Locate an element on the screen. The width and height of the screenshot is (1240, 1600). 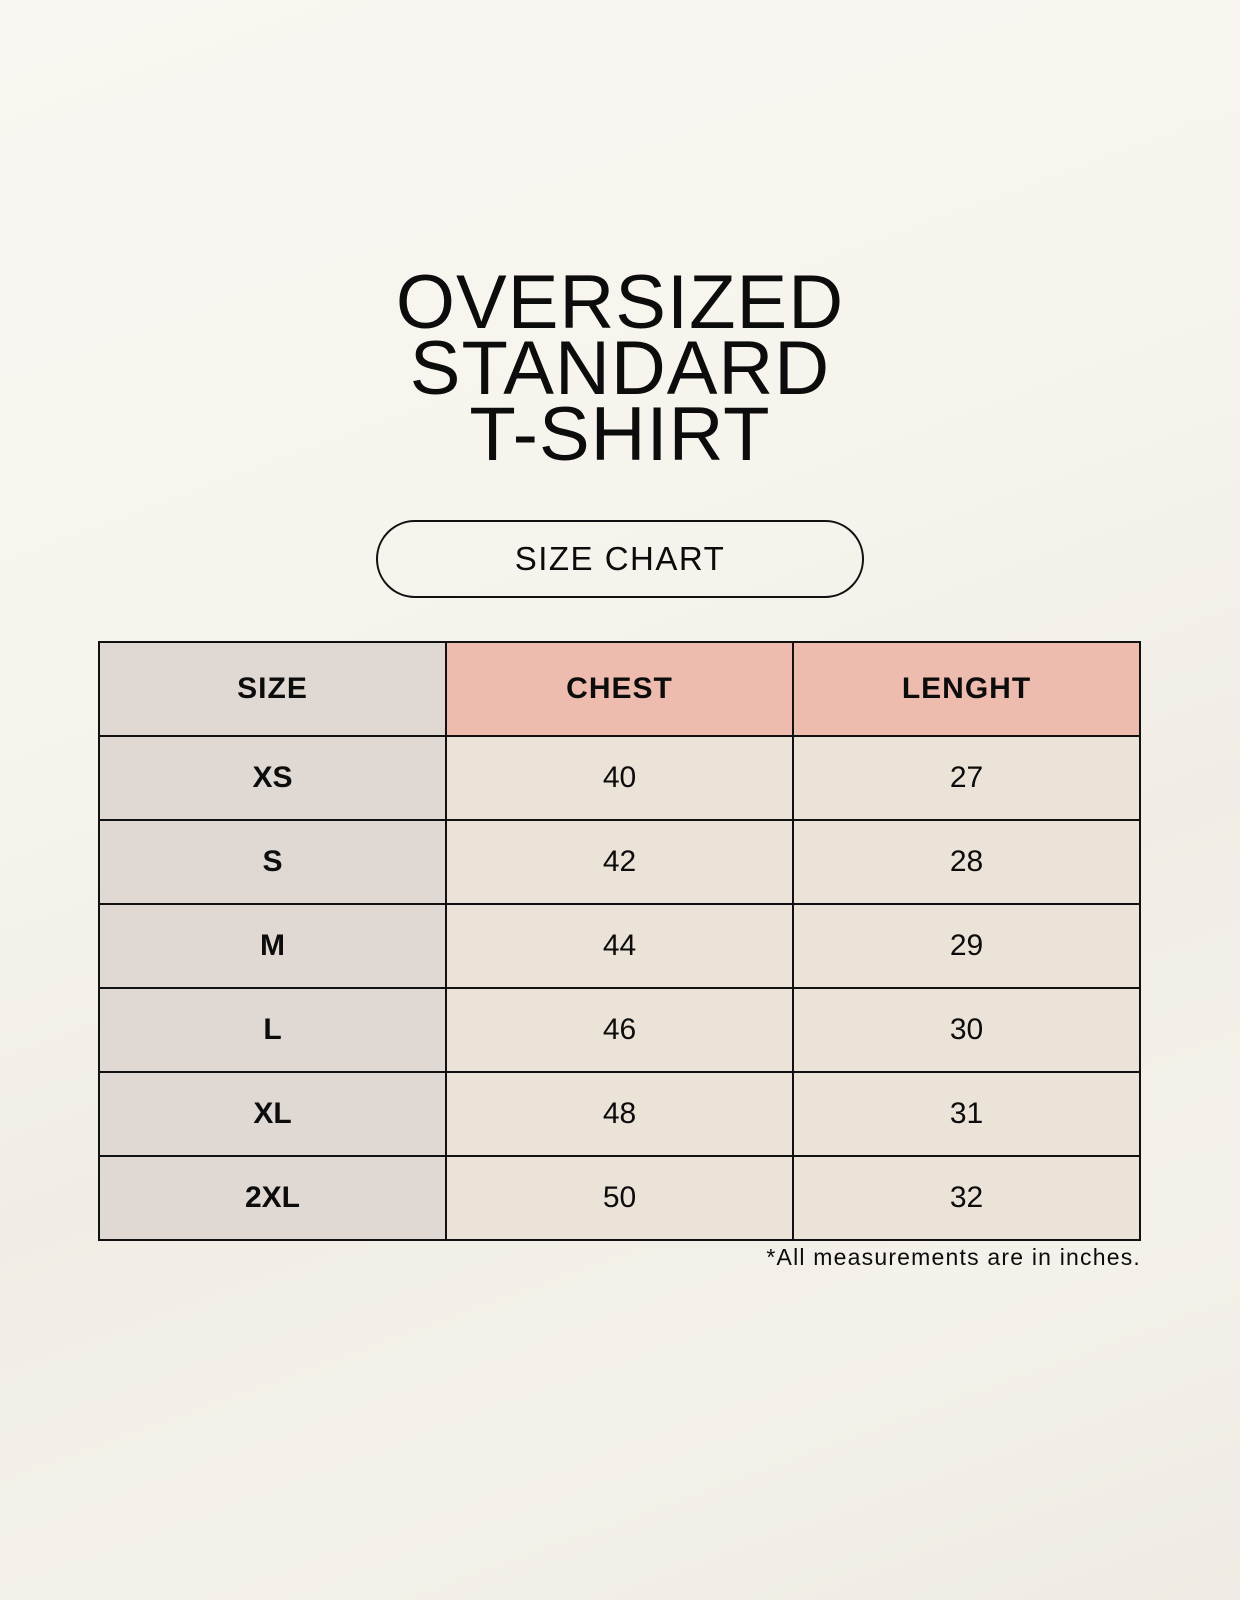
size-cell: XS is located at coordinates (272, 778).